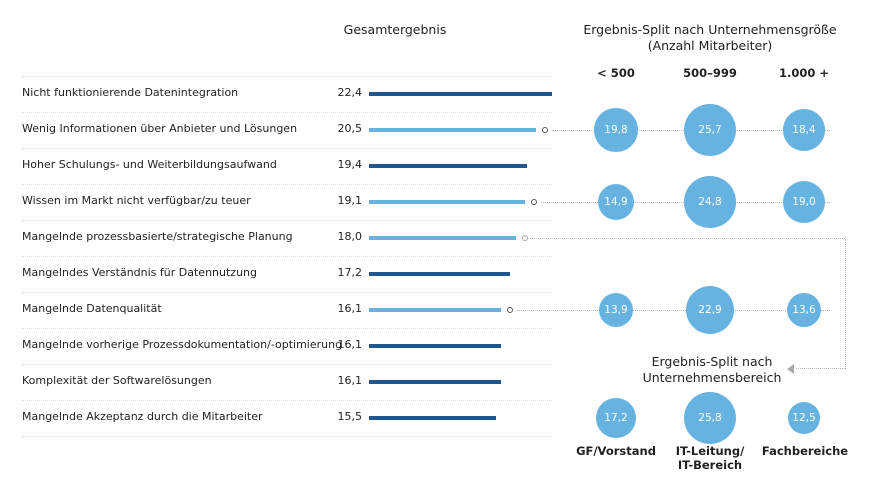 This screenshot has width=892, height=483. Describe the element at coordinates (139, 272) in the screenshot. I see `row-label: Mangelndes Verständnis für Datennutzung` at that location.